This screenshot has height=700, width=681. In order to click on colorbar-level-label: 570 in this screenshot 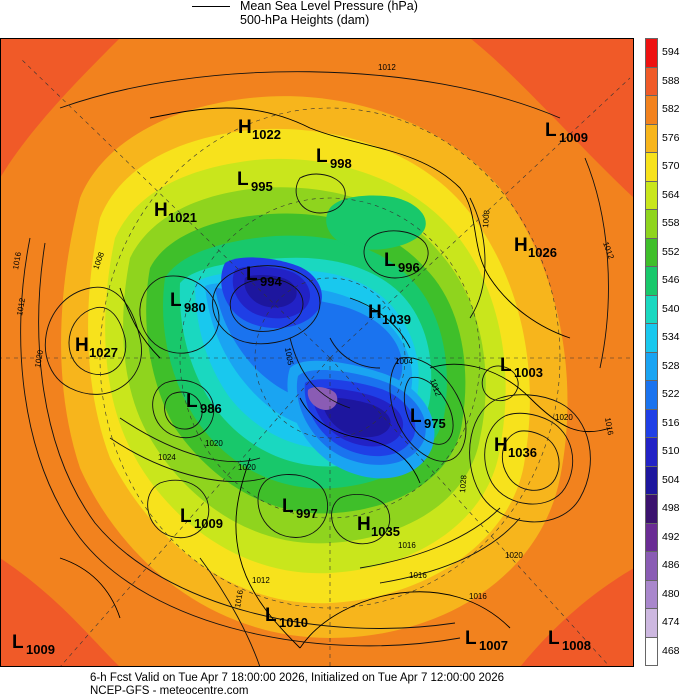, I will do `click(671, 166)`.